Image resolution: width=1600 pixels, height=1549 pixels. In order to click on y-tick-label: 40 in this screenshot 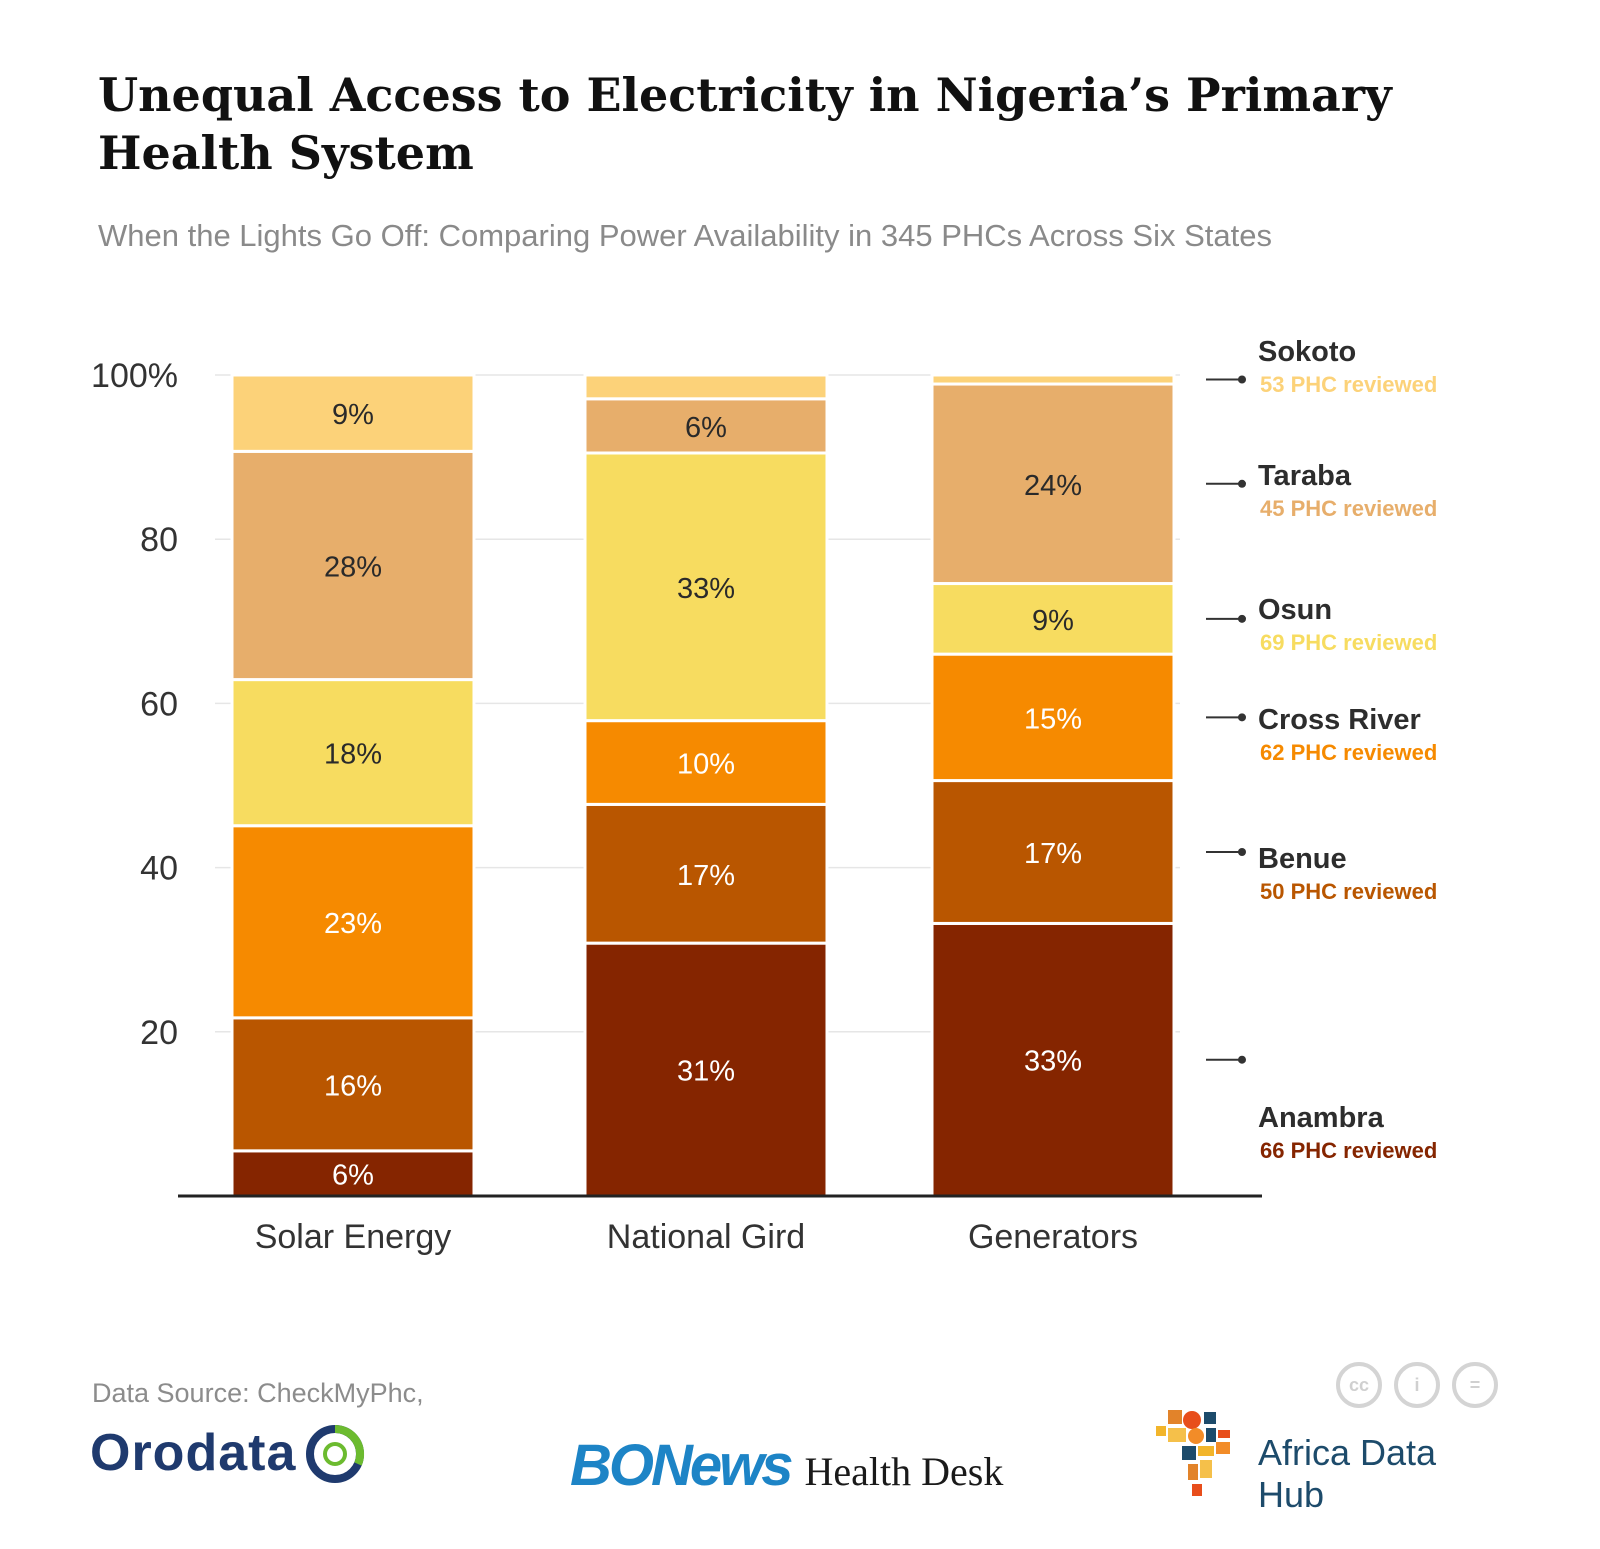, I will do `click(159, 869)`.